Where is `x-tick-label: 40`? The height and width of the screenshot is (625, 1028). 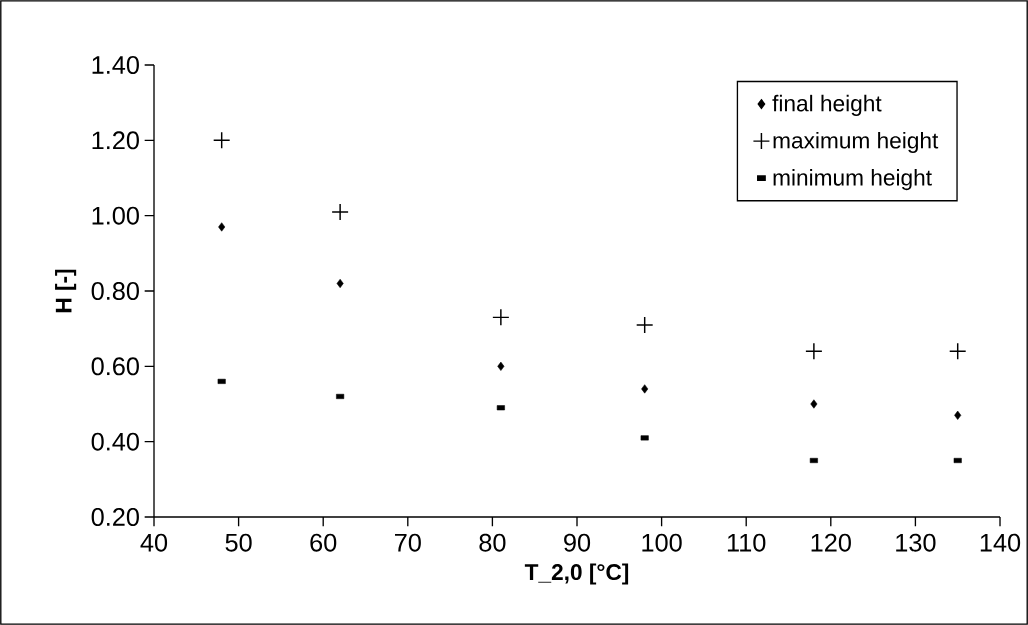 x-tick-label: 40 is located at coordinates (154, 542).